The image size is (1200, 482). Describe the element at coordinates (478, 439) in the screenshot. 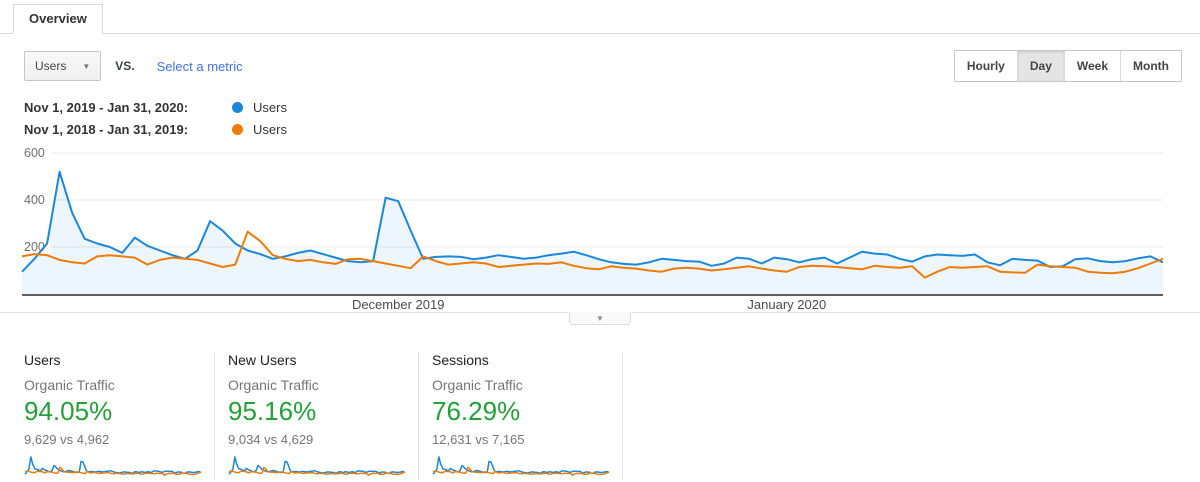

I see `card-comparison-values: 12,631 vs 7,165` at that location.